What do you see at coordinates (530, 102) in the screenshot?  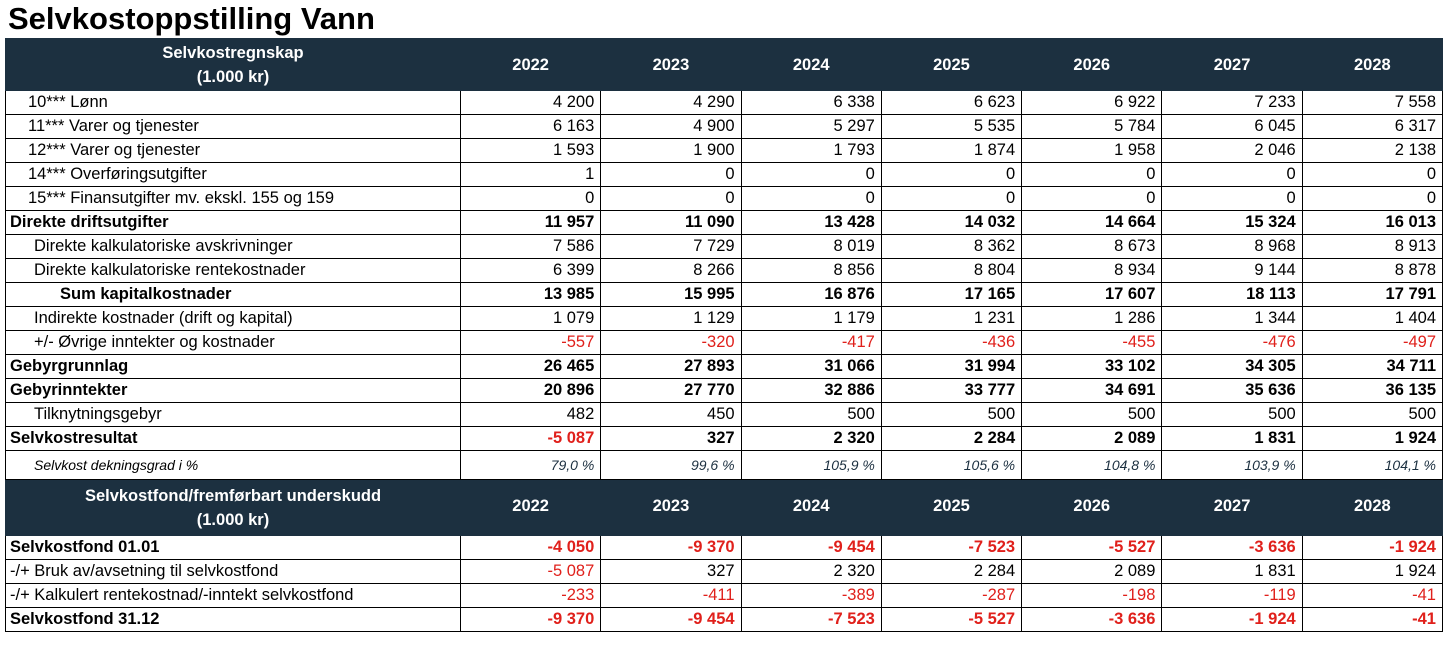 I see `row-value: 4 200` at bounding box center [530, 102].